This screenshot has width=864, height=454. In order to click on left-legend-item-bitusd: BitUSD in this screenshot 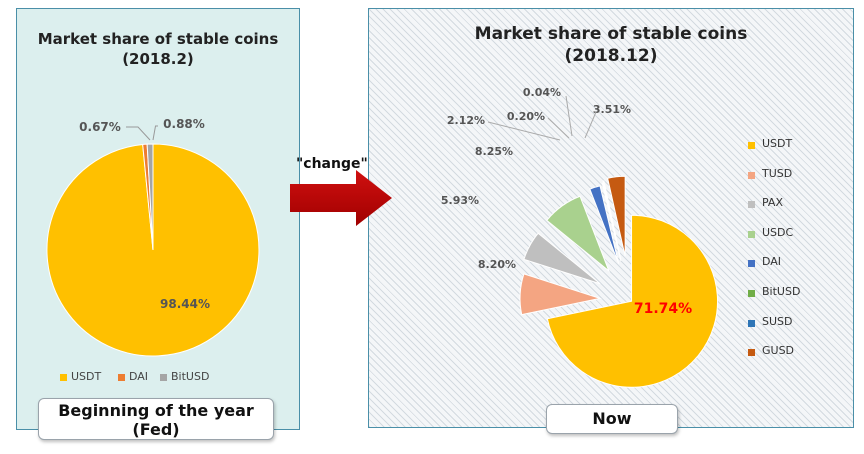, I will do `click(184, 376)`.